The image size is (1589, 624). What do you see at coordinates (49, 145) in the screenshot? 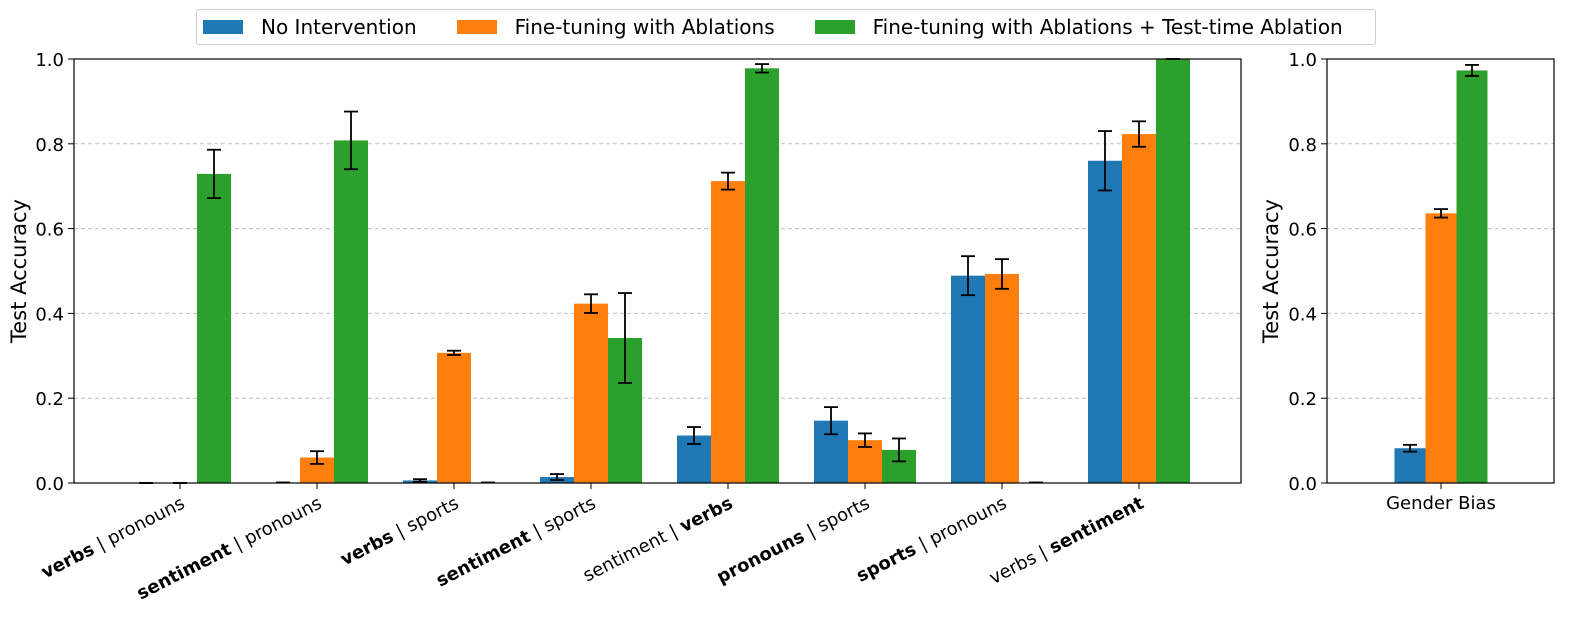
I see `main-y-tick-label: 0.8` at bounding box center [49, 145].